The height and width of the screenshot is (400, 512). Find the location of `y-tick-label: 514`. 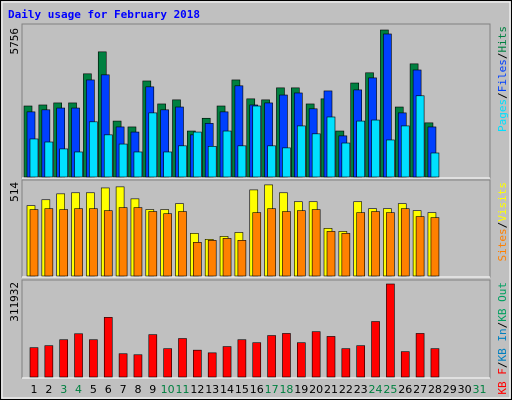

y-tick-label: 514 is located at coordinates (14, 192).